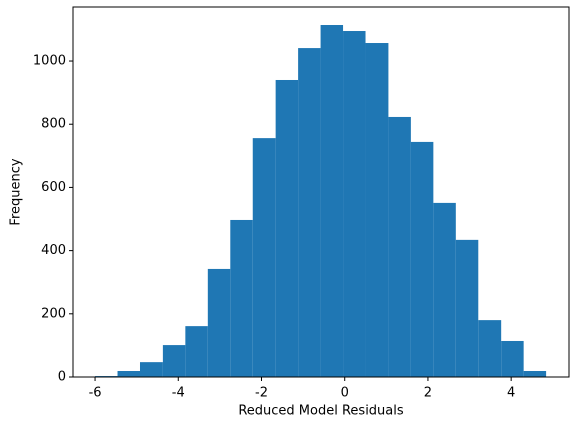 This screenshot has height=430, width=574. I want to click on x-tick-label: 0, so click(345, 393).